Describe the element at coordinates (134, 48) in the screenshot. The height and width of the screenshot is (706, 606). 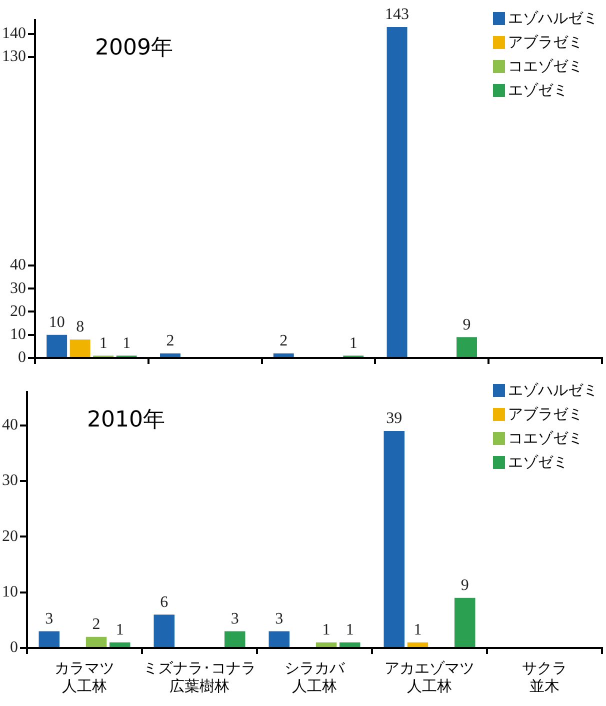
I see `text: 2009年` at that location.